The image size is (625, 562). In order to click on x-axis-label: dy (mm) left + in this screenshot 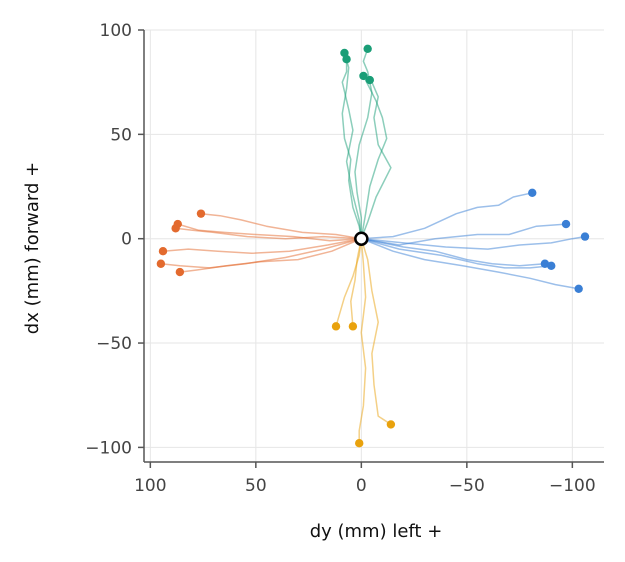, I will do `click(376, 531)`.